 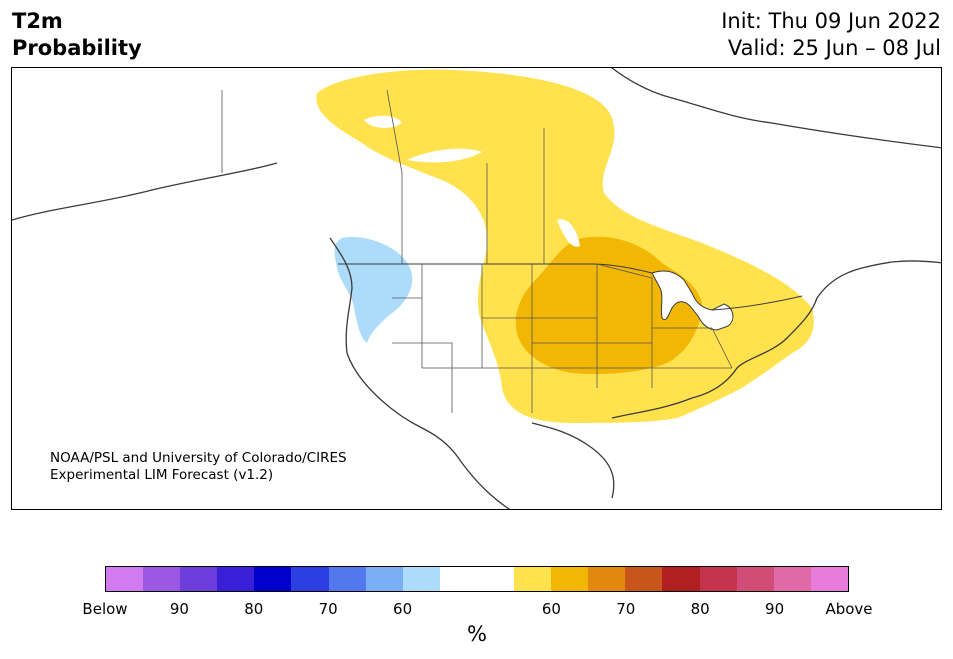 What do you see at coordinates (570, 287) in the screenshot?
I see `us-canada-border` at bounding box center [570, 287].